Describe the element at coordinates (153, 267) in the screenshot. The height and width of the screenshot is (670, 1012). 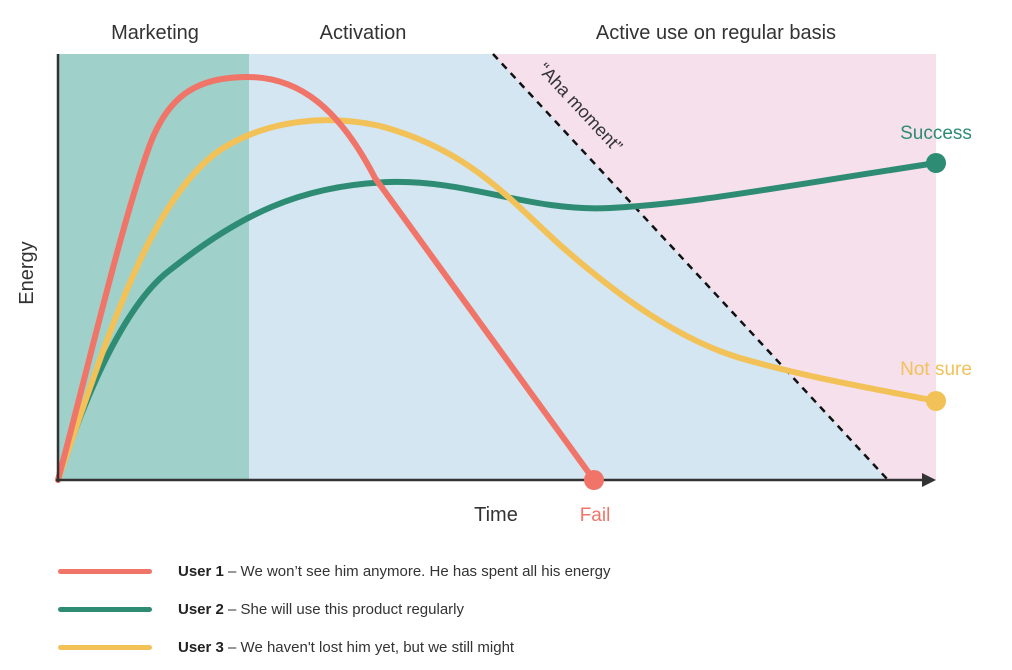
I see `marketing-phase-area` at that location.